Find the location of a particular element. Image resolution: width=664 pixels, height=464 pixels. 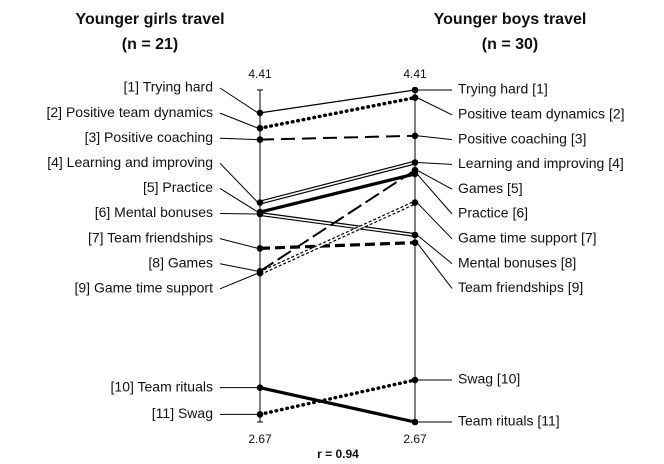

right-label: Mental bonuses [8] is located at coordinates (517, 262).